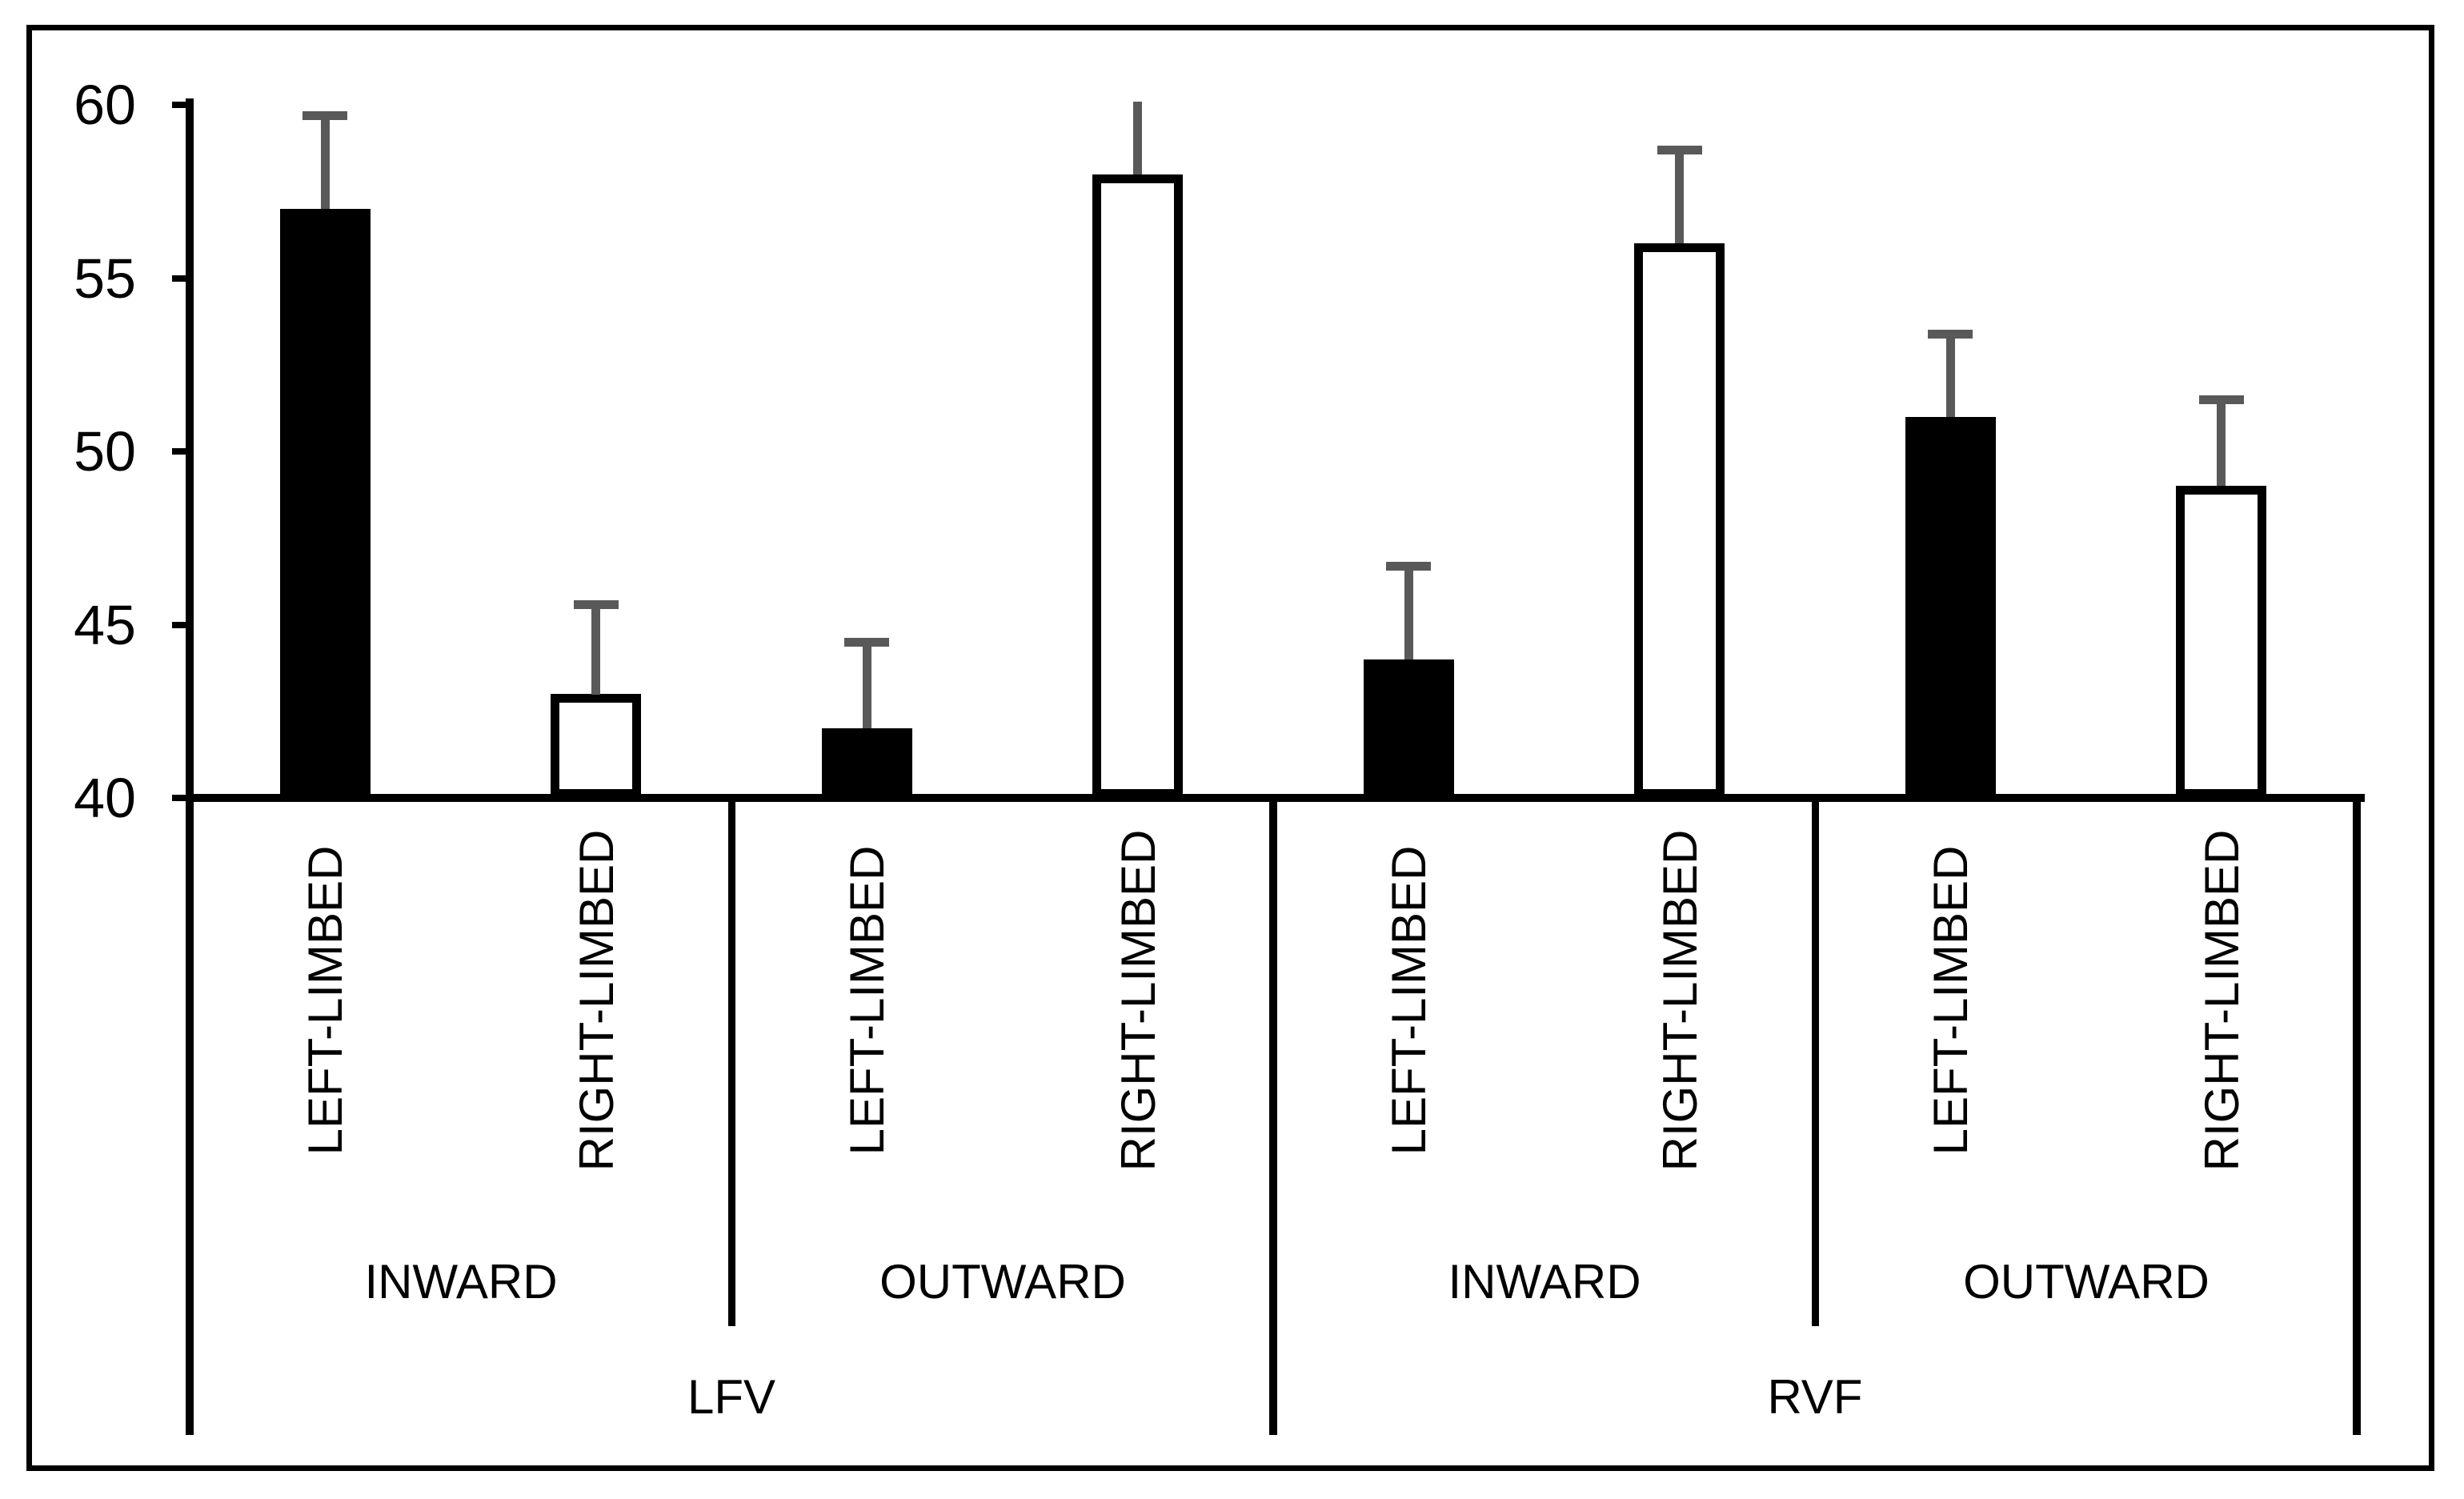 Image resolution: width=2464 pixels, height=1499 pixels. What do you see at coordinates (867, 642) in the screenshot?
I see `error-bar-cap-lfv-outward-left-limbed` at bounding box center [867, 642].